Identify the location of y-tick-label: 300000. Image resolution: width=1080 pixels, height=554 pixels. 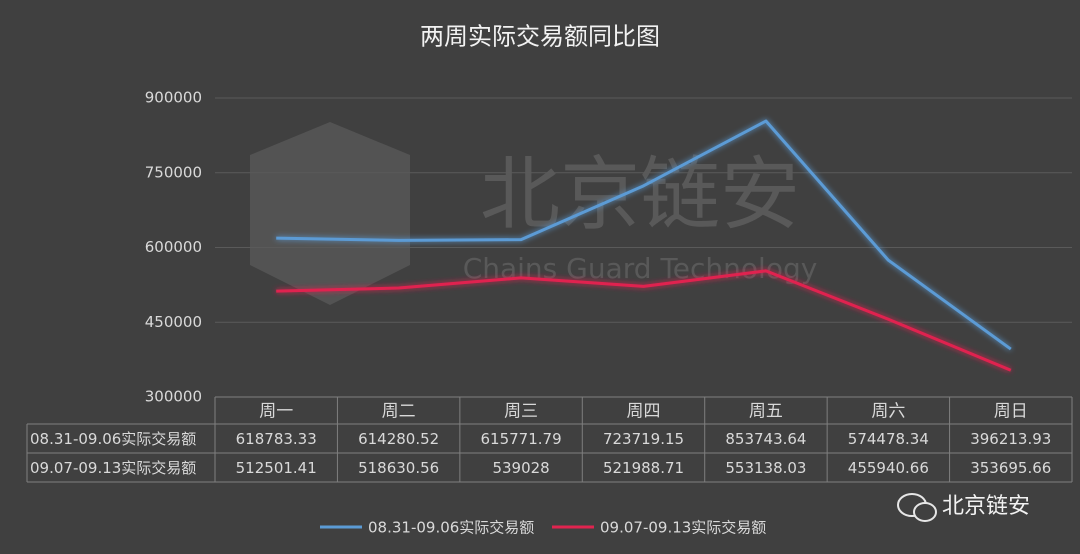
(173, 397).